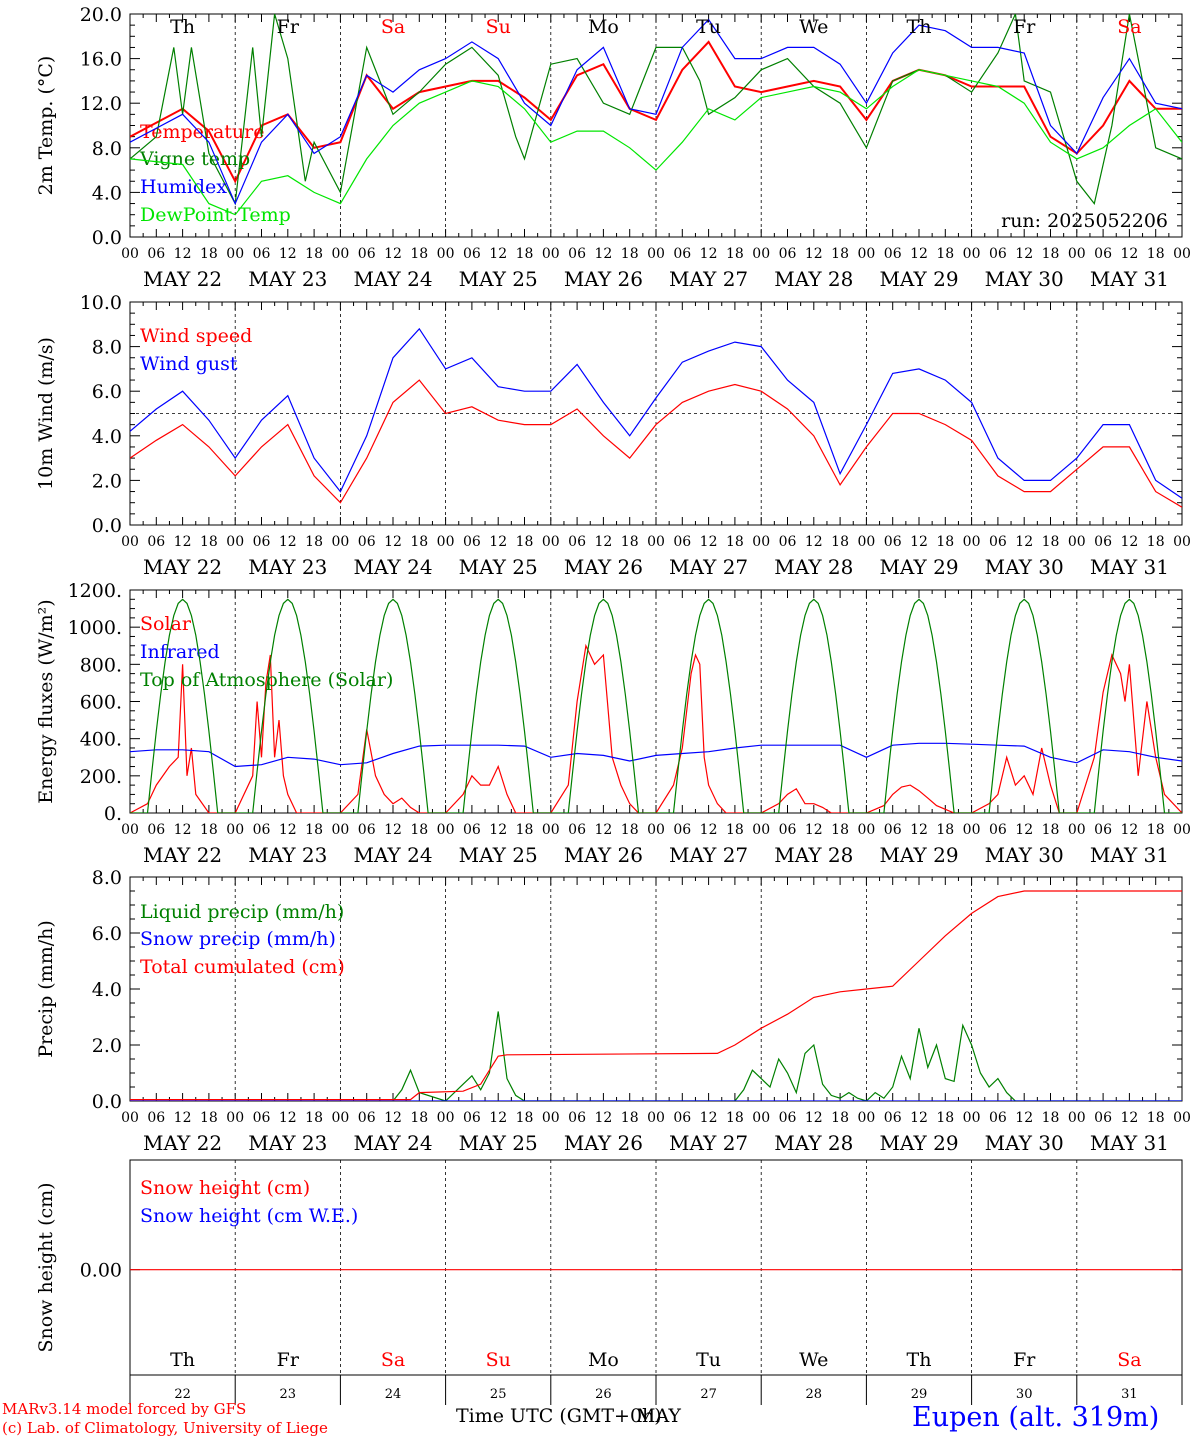 The height and width of the screenshot is (1440, 1194). Describe the element at coordinates (202, 132) in the screenshot. I see `legend-entry: Temperature` at that location.